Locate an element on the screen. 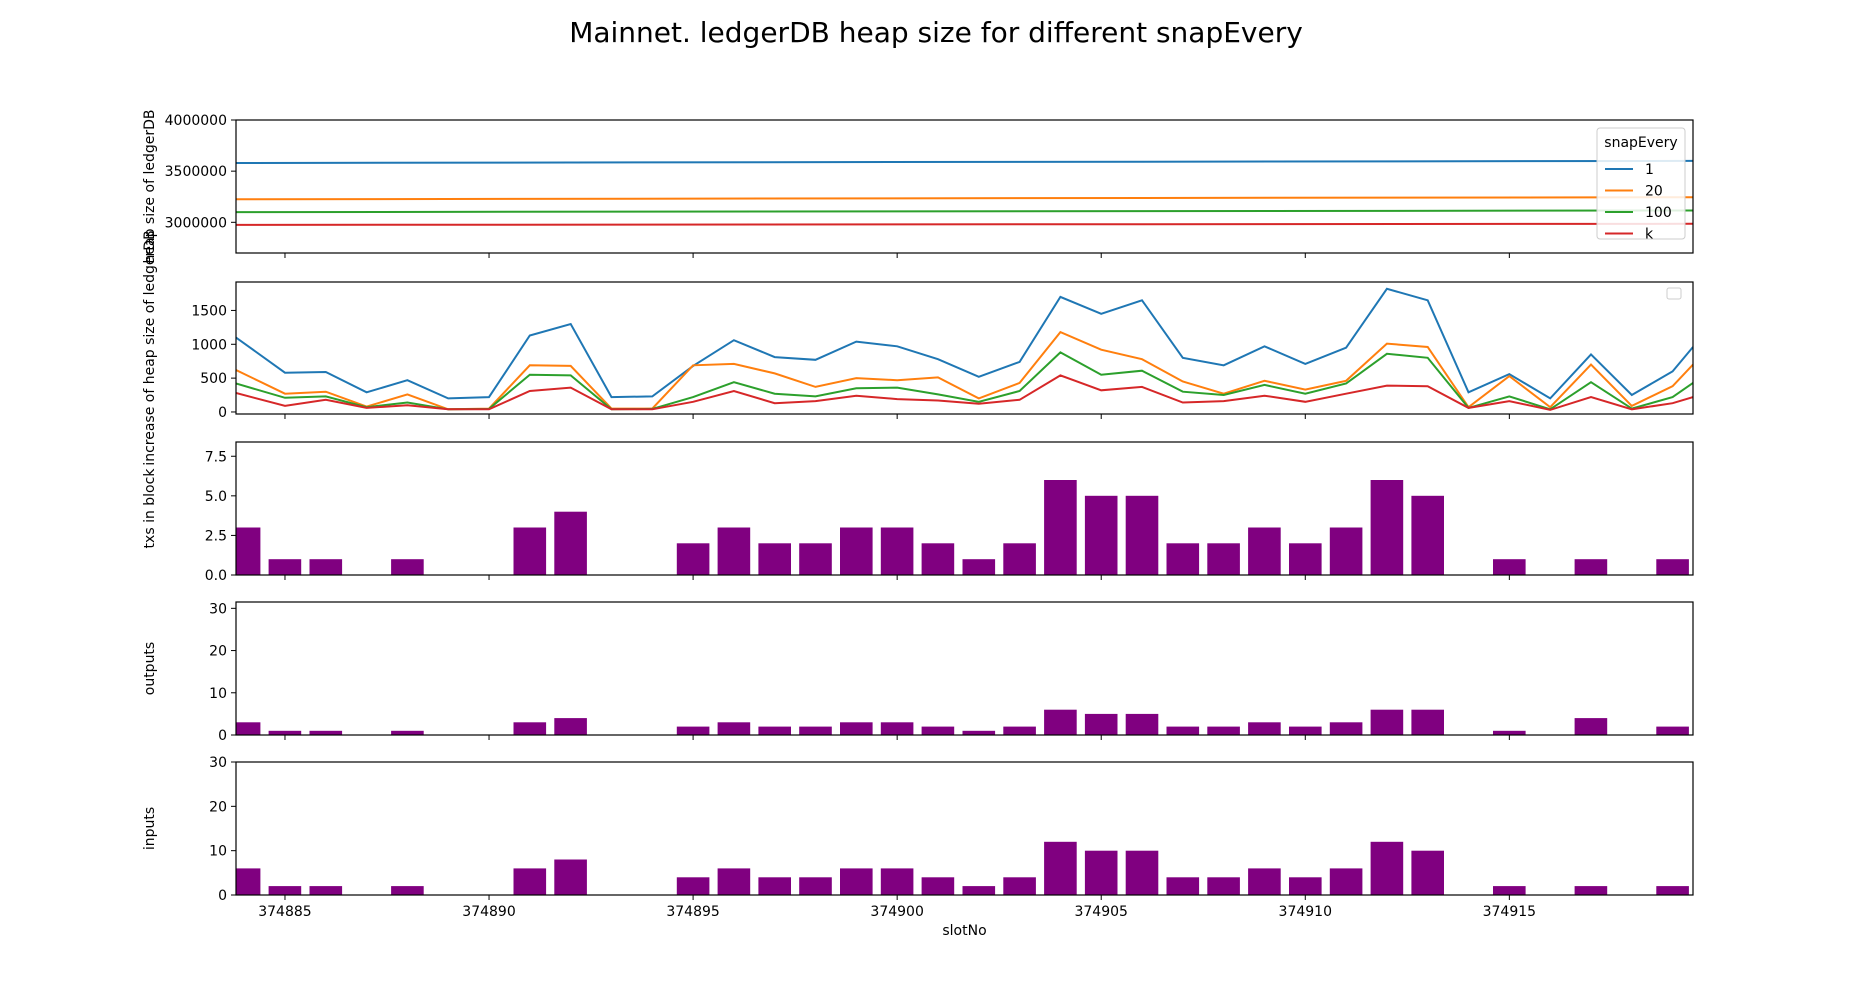 Image resolution: width=1853 pixels, height=991 pixels. legend-label-20: 20 is located at coordinates (1654, 192).